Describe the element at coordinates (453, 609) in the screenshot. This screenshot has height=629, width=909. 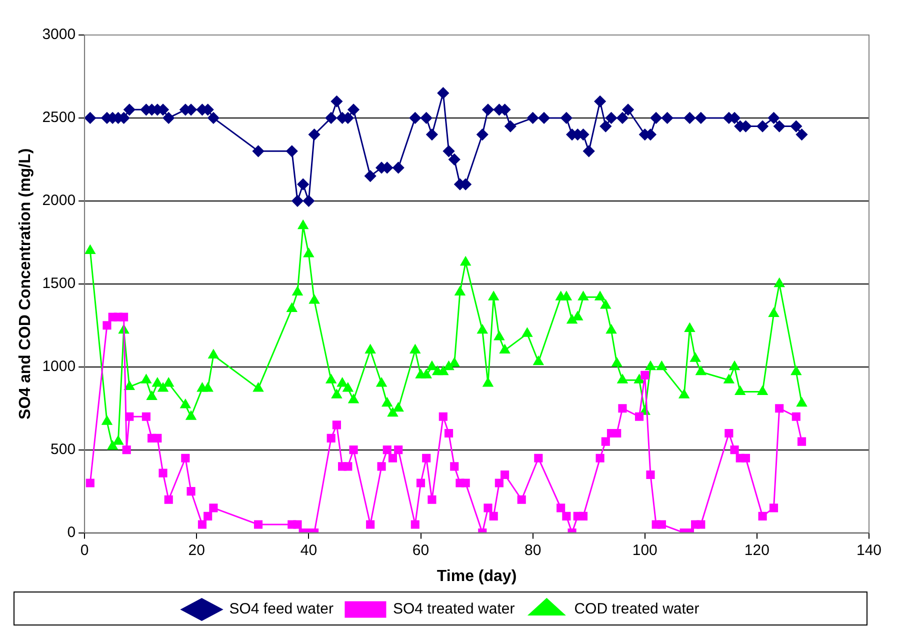
I see `legend-label: SO4 treated water` at that location.